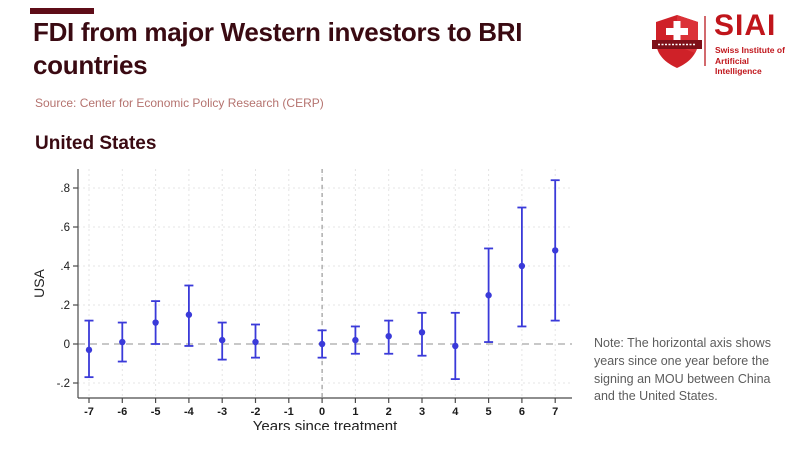 The height and width of the screenshot is (450, 800). I want to click on y-tick-label: 0, so click(67, 345).